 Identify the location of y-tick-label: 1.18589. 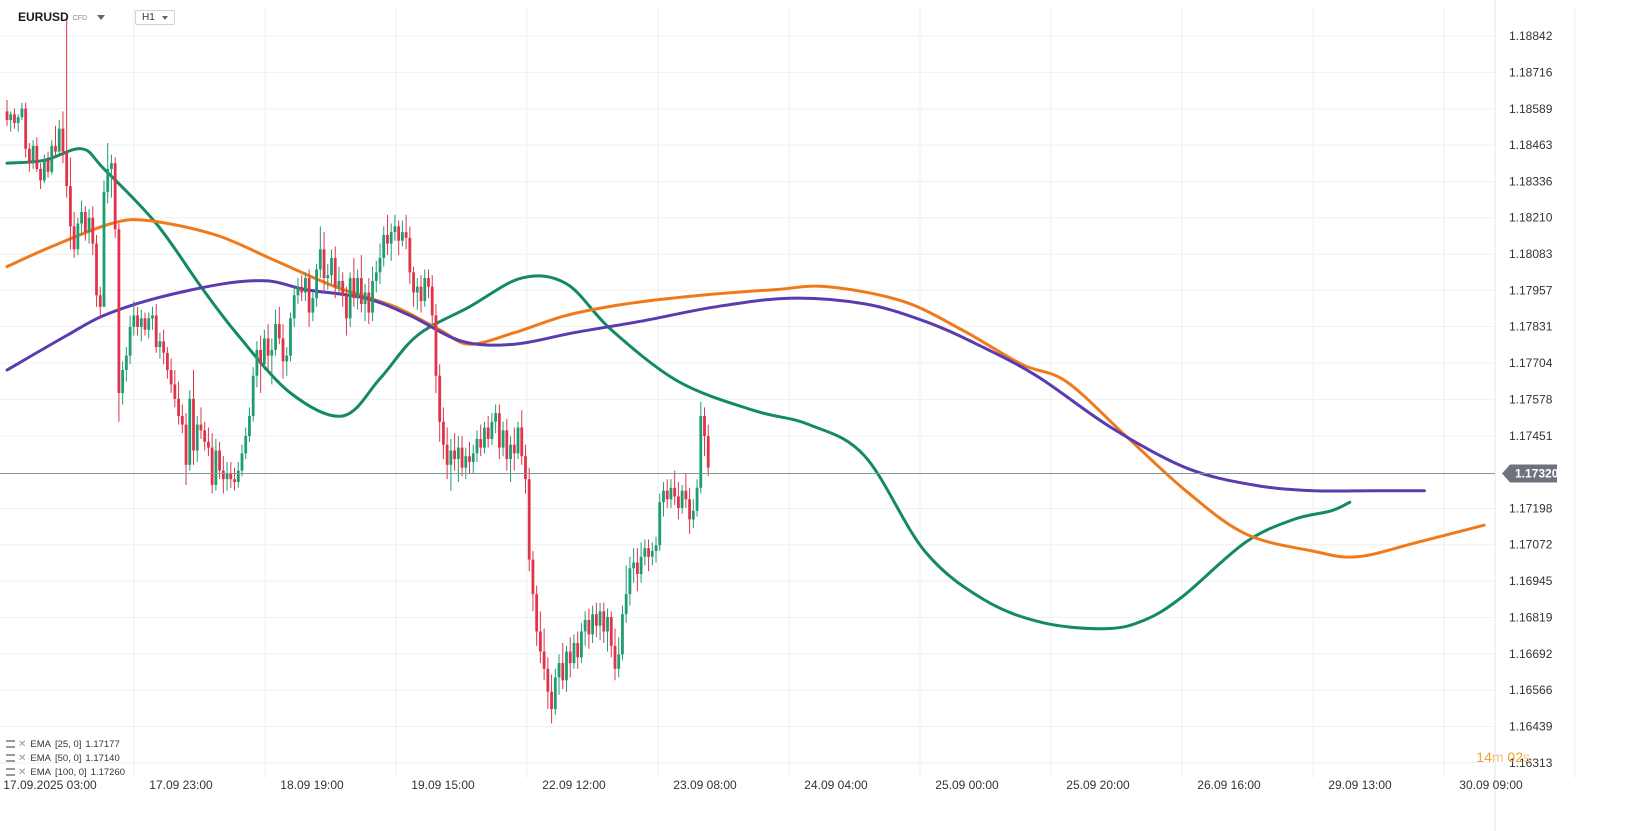
(1531, 109).